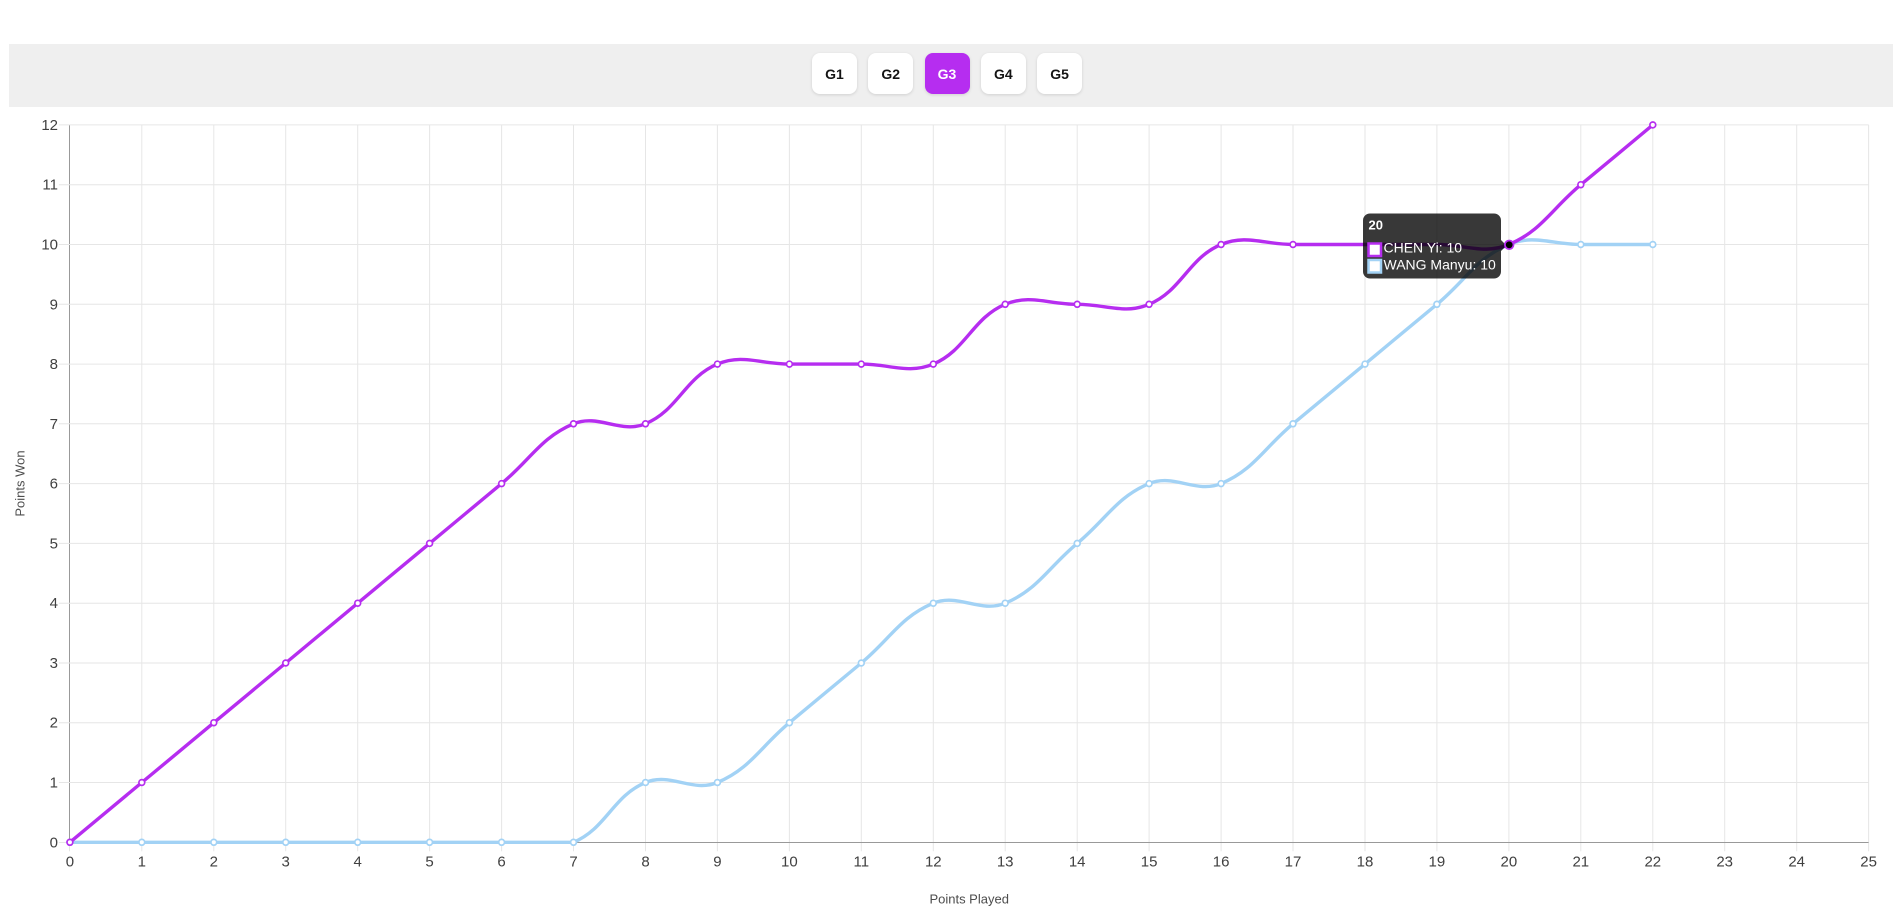 Image resolution: width=1902 pixels, height=906 pixels. Describe the element at coordinates (20, 483) in the screenshot. I see `svg-text: Points Won` at that location.